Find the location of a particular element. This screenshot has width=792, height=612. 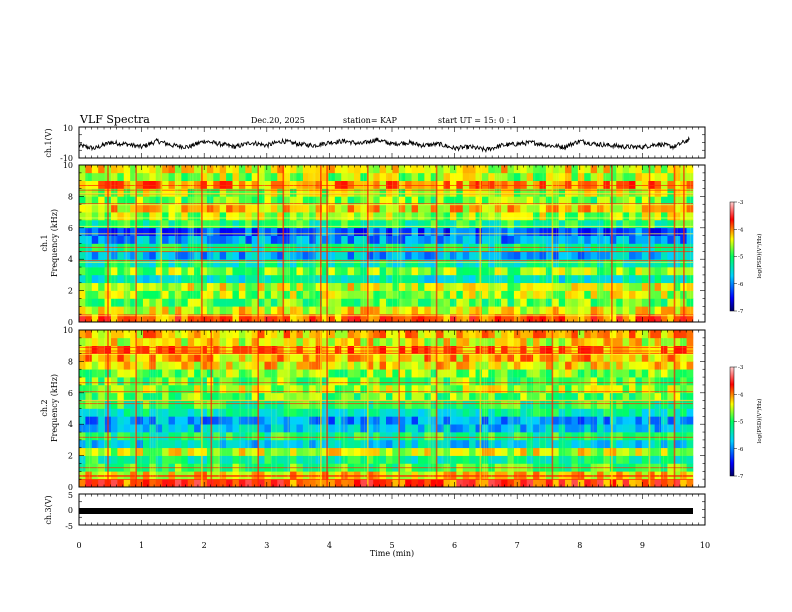

colorbar-tick-label: -7 is located at coordinates (741, 477).